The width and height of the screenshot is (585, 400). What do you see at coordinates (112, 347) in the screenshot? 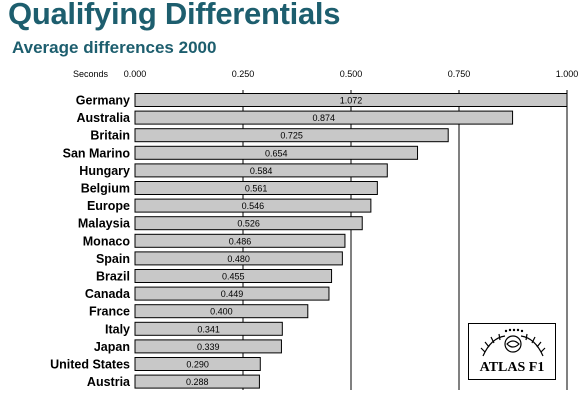
I see `category-label: Japan` at bounding box center [112, 347].